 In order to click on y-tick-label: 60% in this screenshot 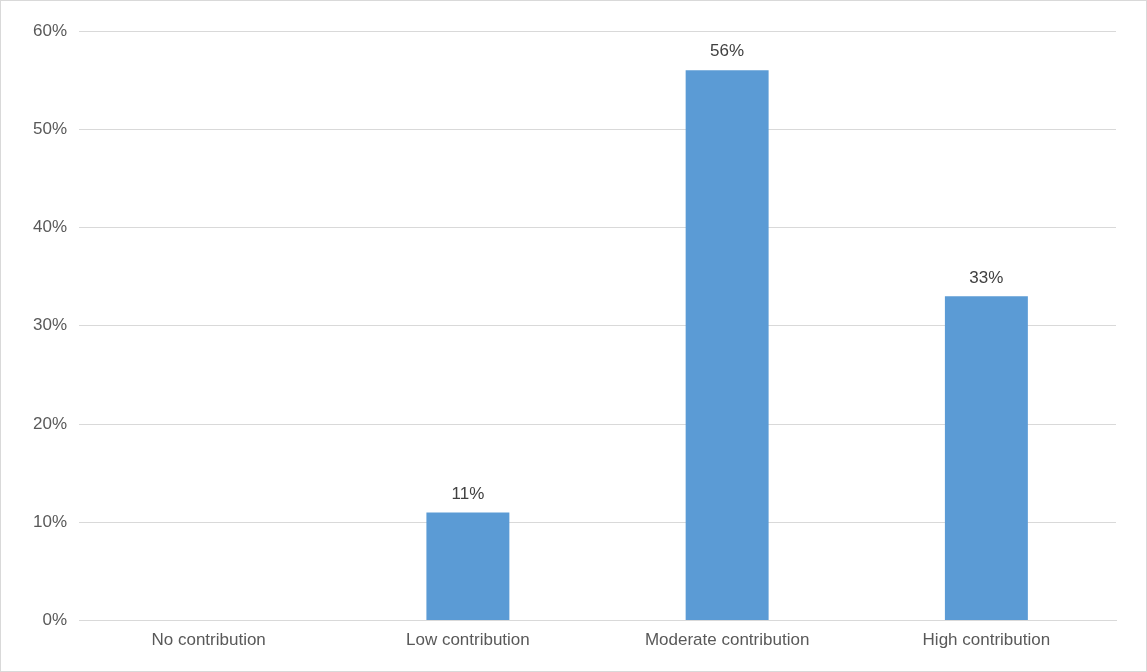, I will do `click(50, 30)`.